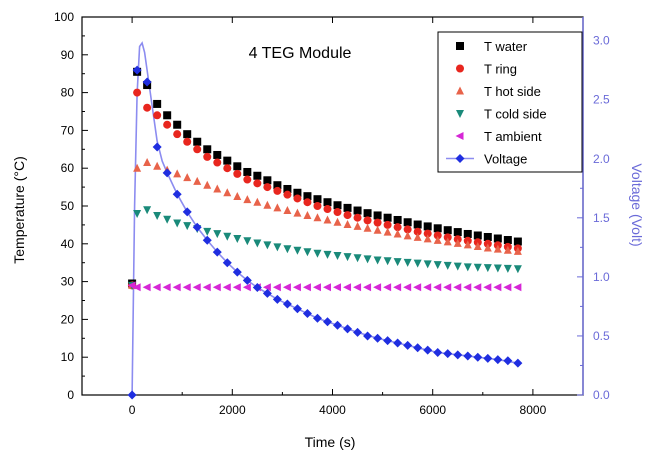 The image size is (649, 454). What do you see at coordinates (68, 319) in the screenshot?
I see `y-tick-label: 20` at bounding box center [68, 319].